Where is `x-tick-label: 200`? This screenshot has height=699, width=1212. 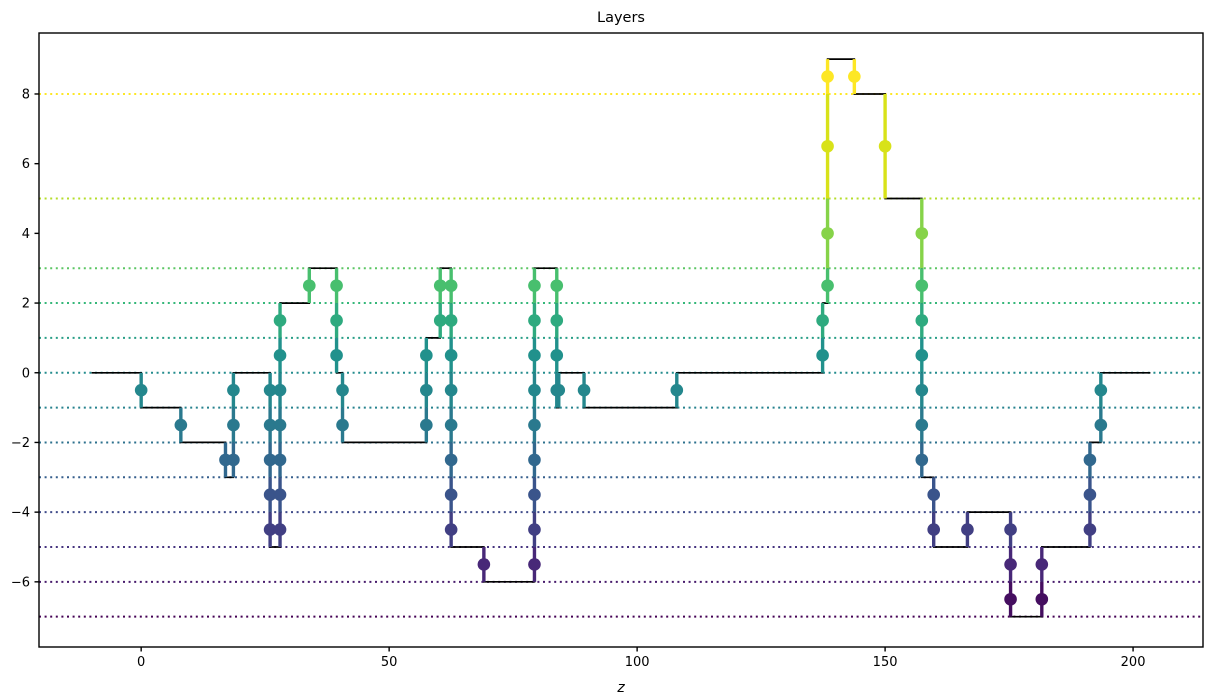
x-tick-label: 200 is located at coordinates (1133, 662).